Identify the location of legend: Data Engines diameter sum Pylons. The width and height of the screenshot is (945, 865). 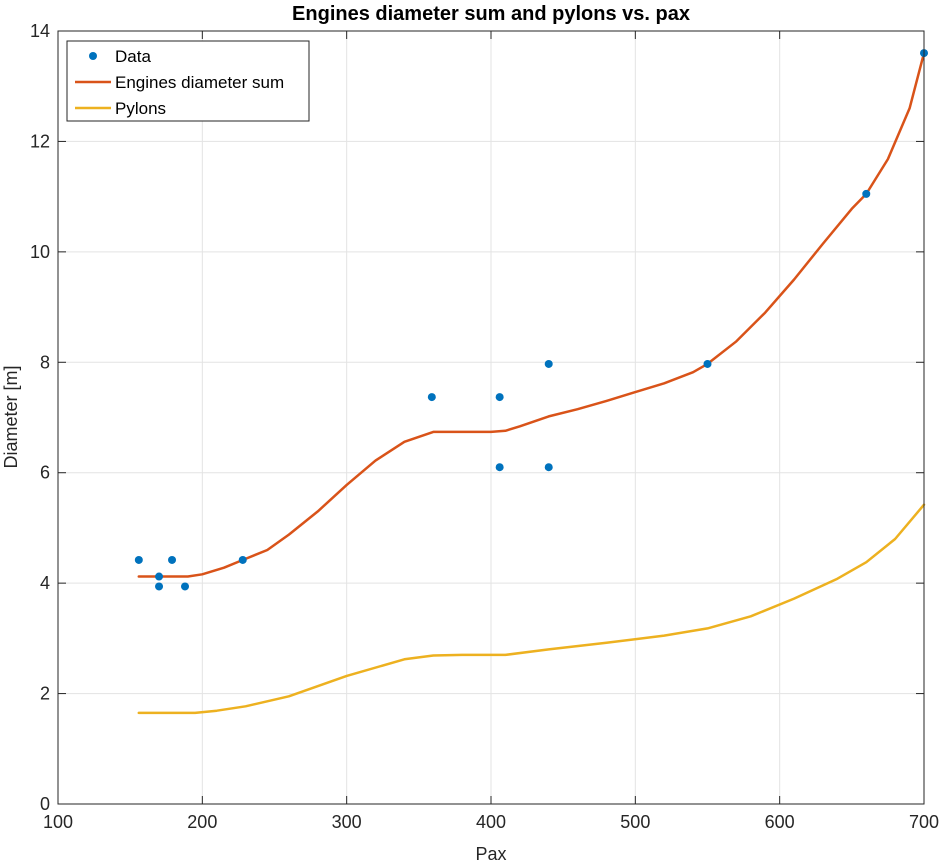
(188, 81).